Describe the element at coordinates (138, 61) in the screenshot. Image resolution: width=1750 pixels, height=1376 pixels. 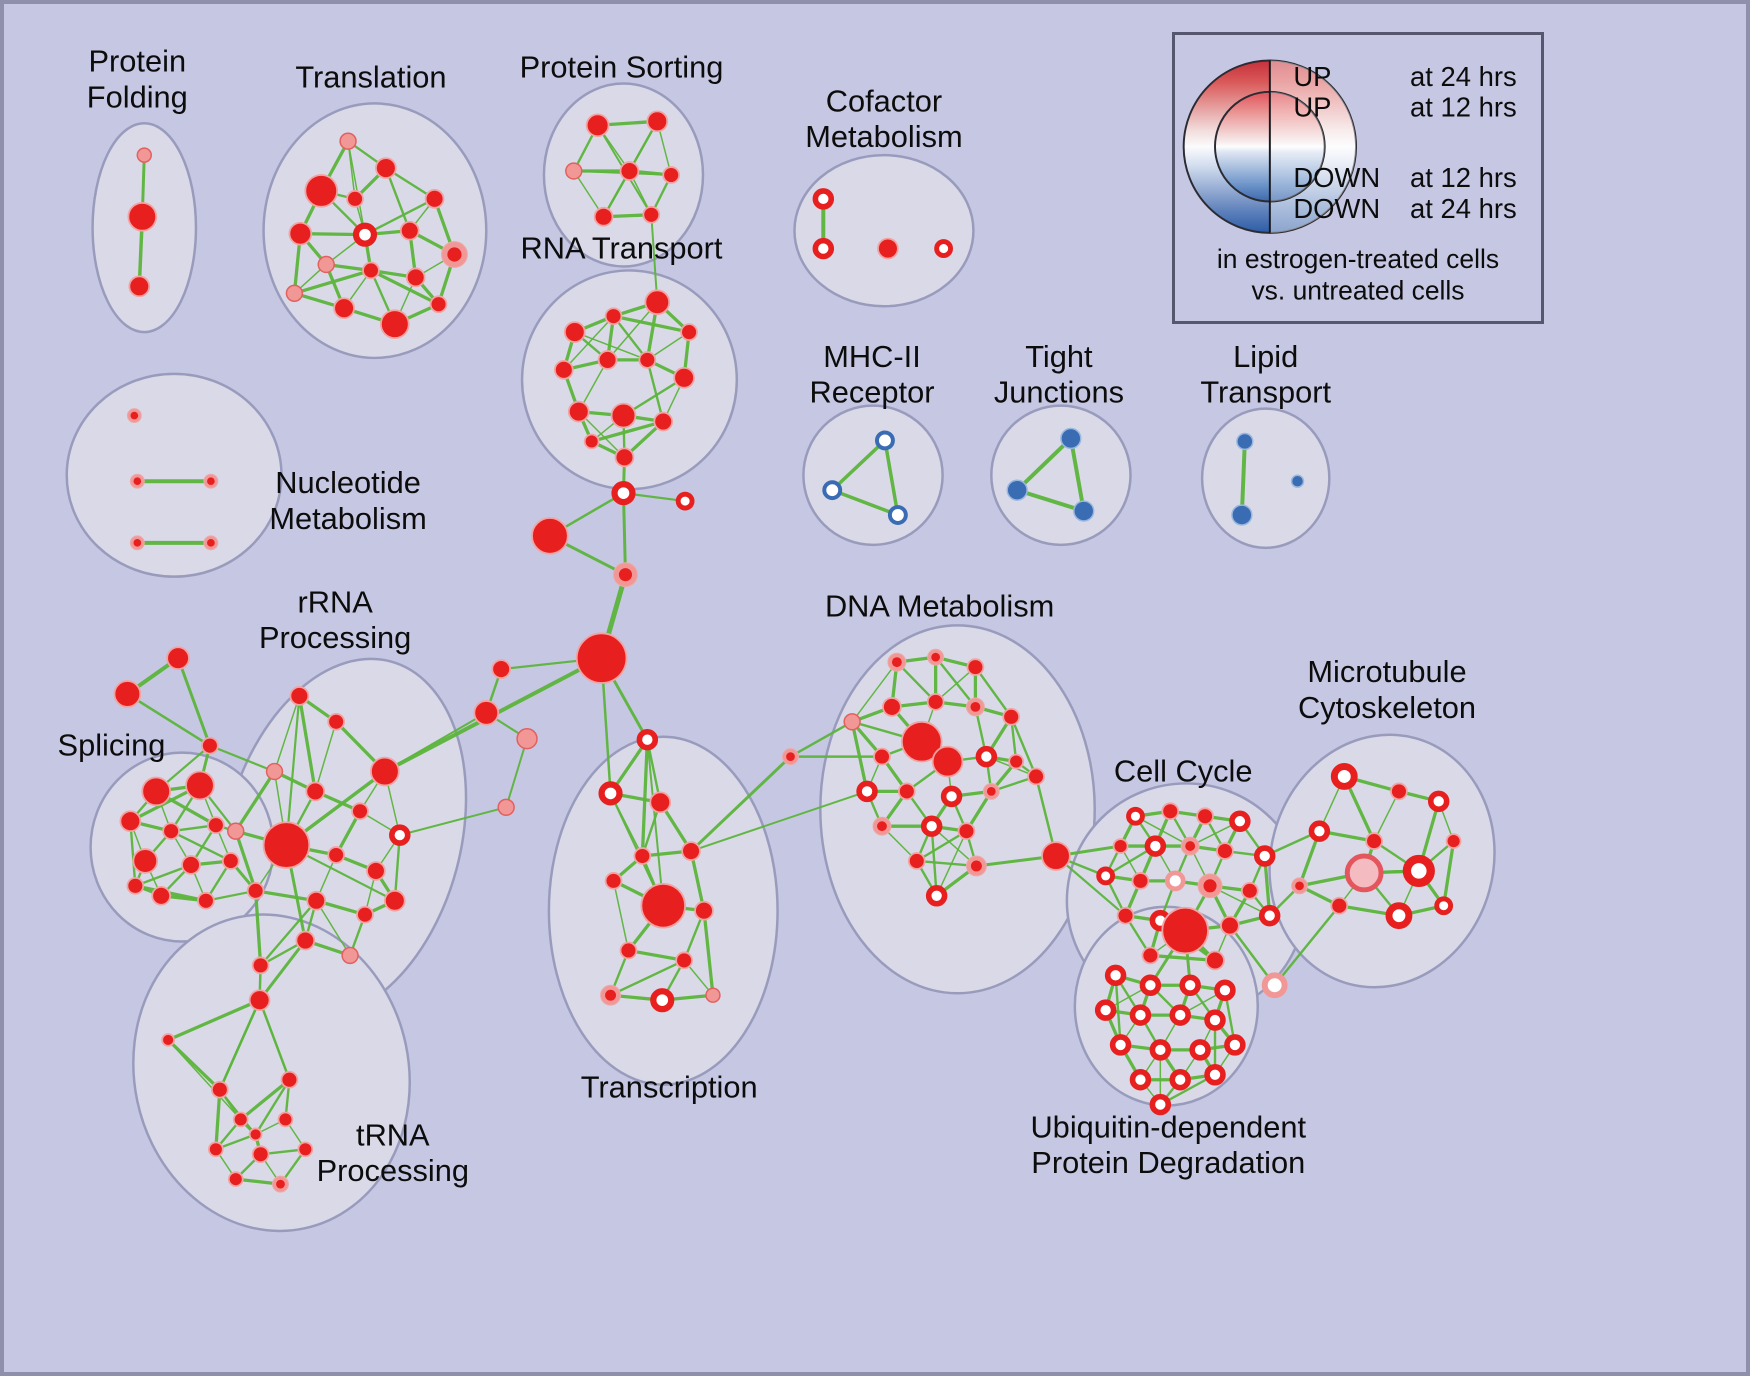
I see `cluster-label-protein-folding: Protein` at that location.